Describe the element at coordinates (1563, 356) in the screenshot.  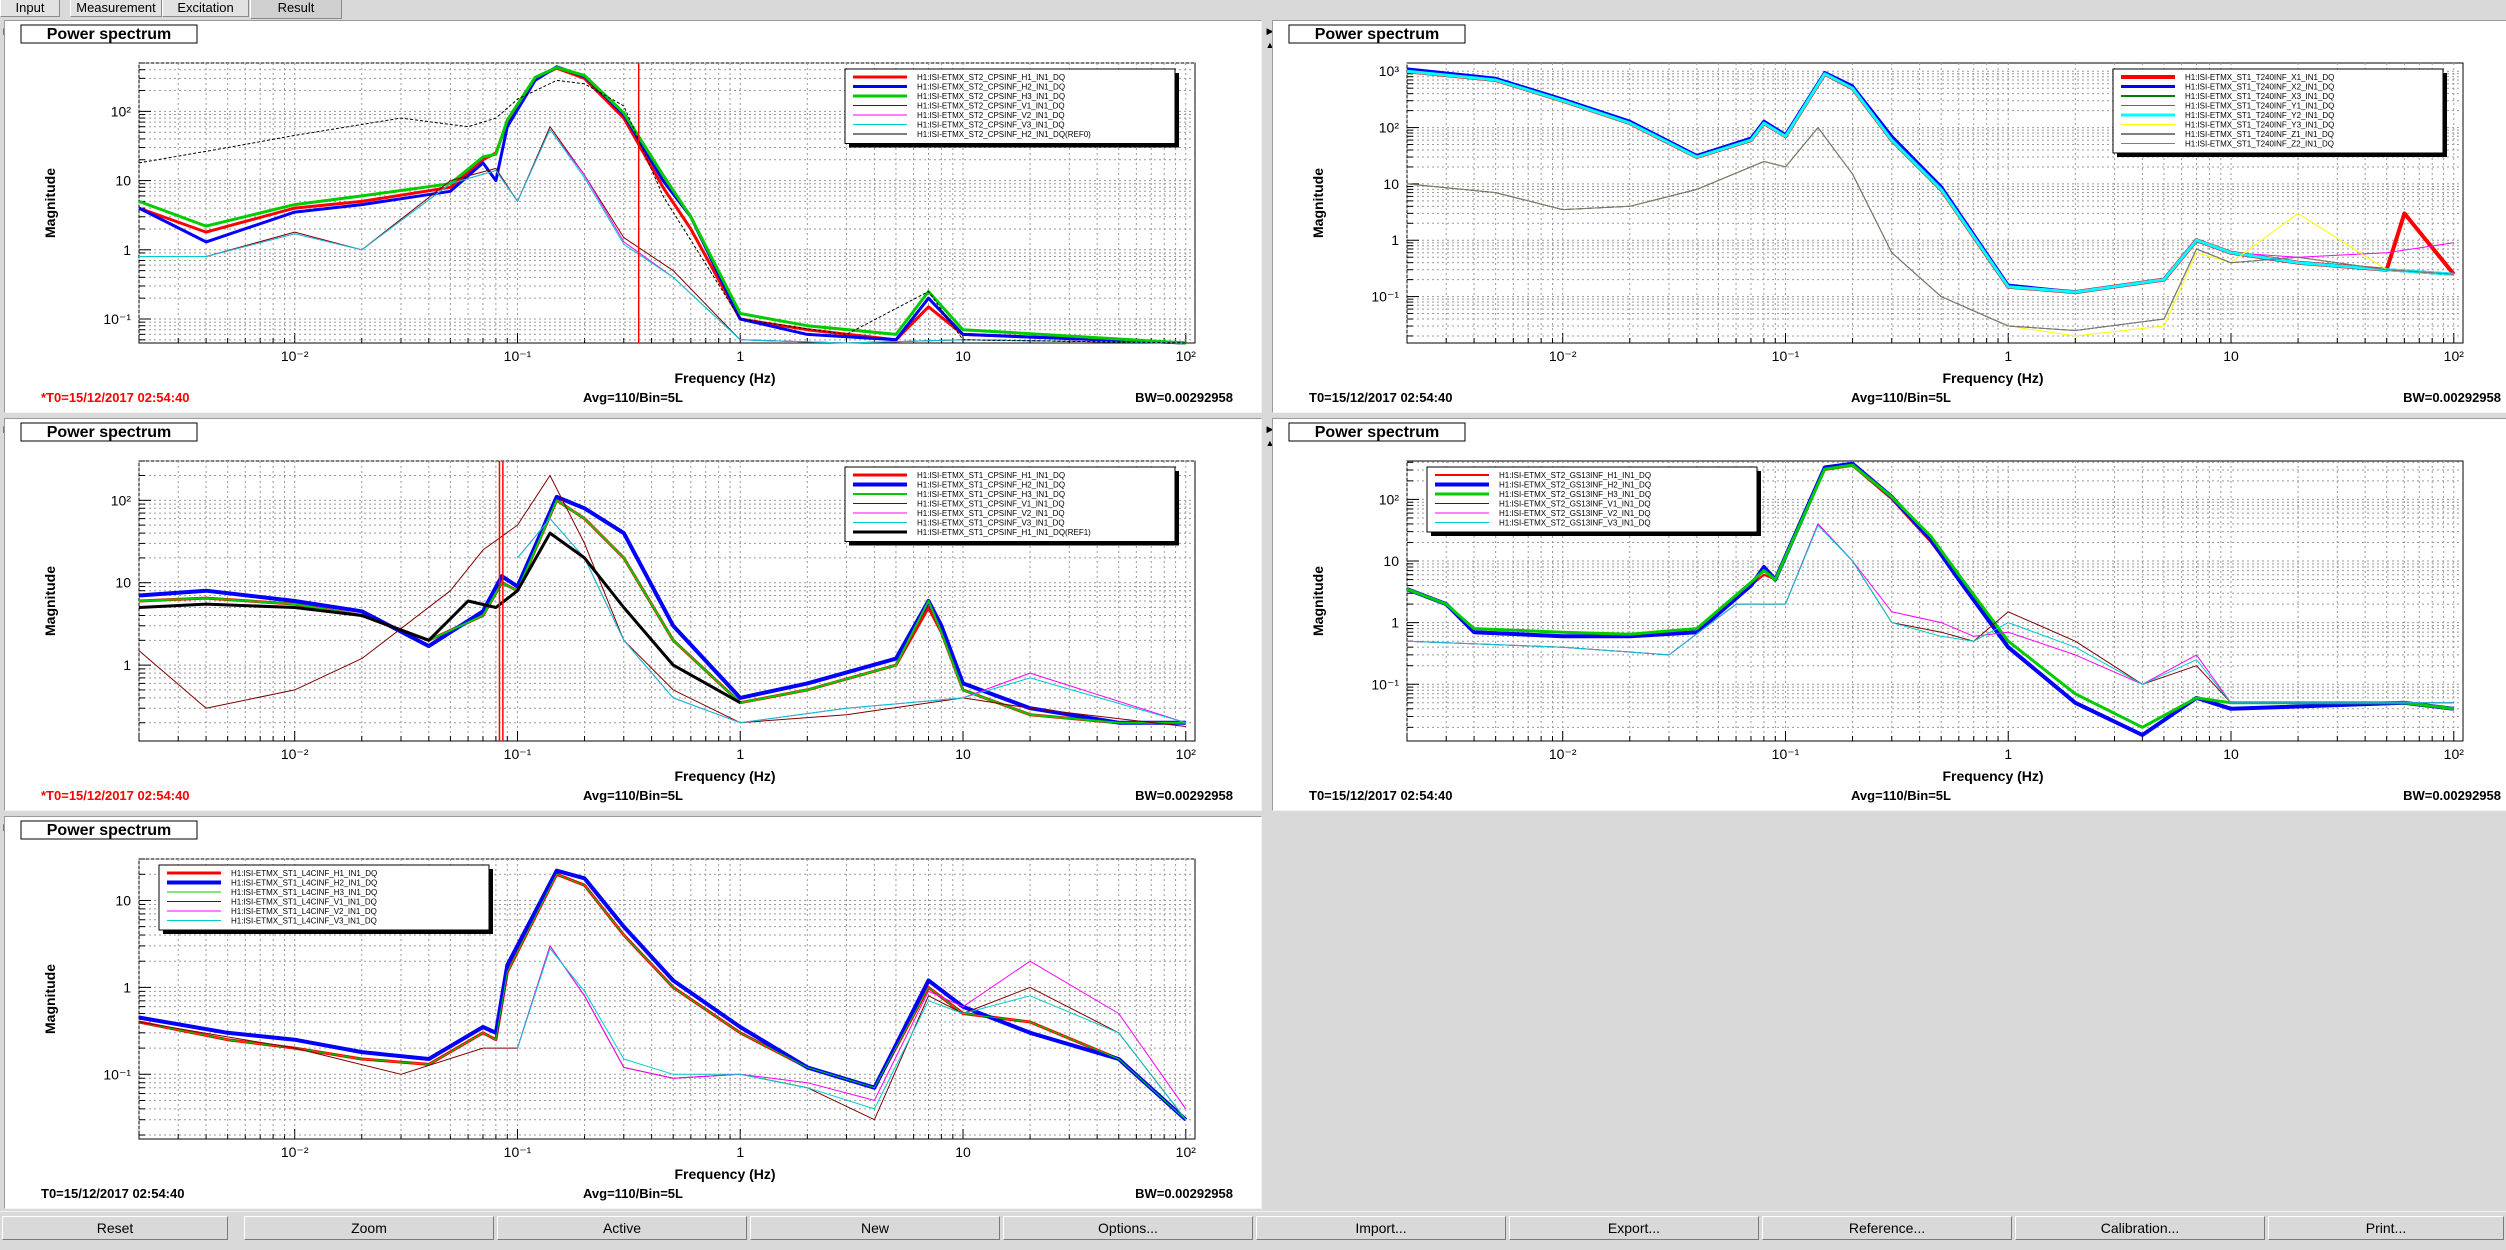
I see `x-tick-label: 10⁻²` at that location.